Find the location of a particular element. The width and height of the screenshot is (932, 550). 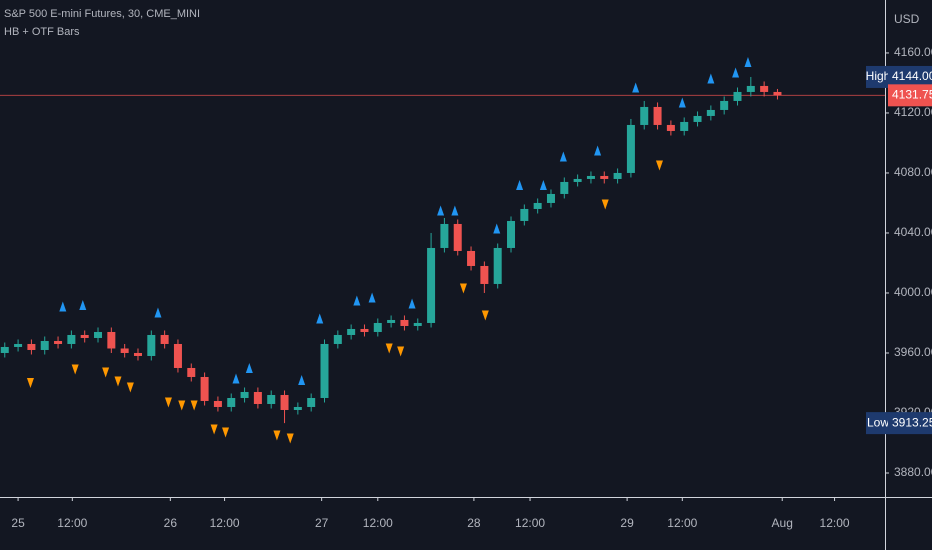

x-tick-label: Aug is located at coordinates (782, 523).